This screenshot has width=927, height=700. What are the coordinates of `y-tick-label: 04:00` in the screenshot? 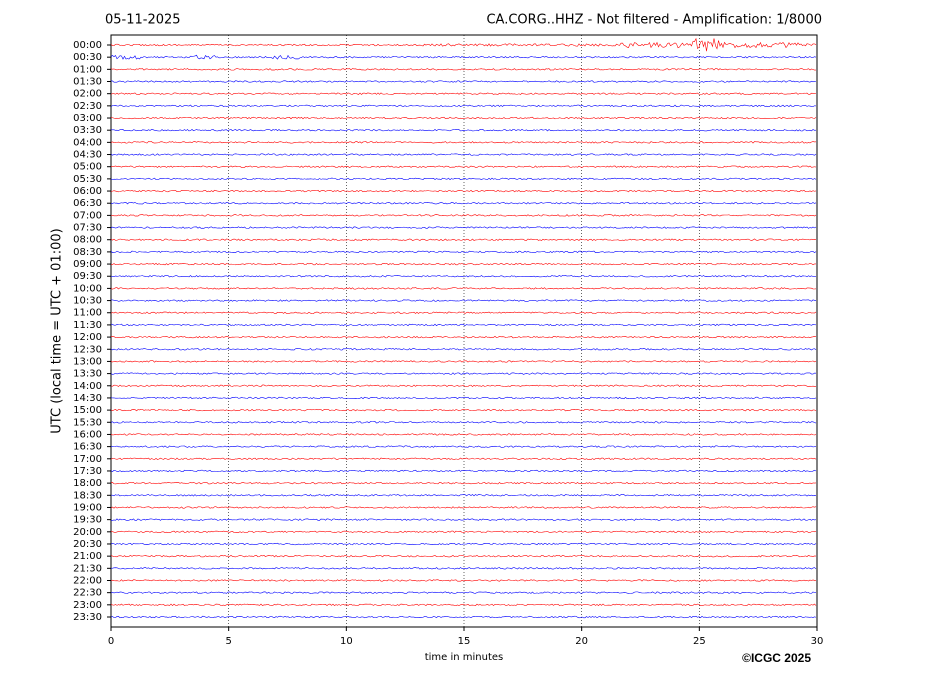 It's located at (87, 142).